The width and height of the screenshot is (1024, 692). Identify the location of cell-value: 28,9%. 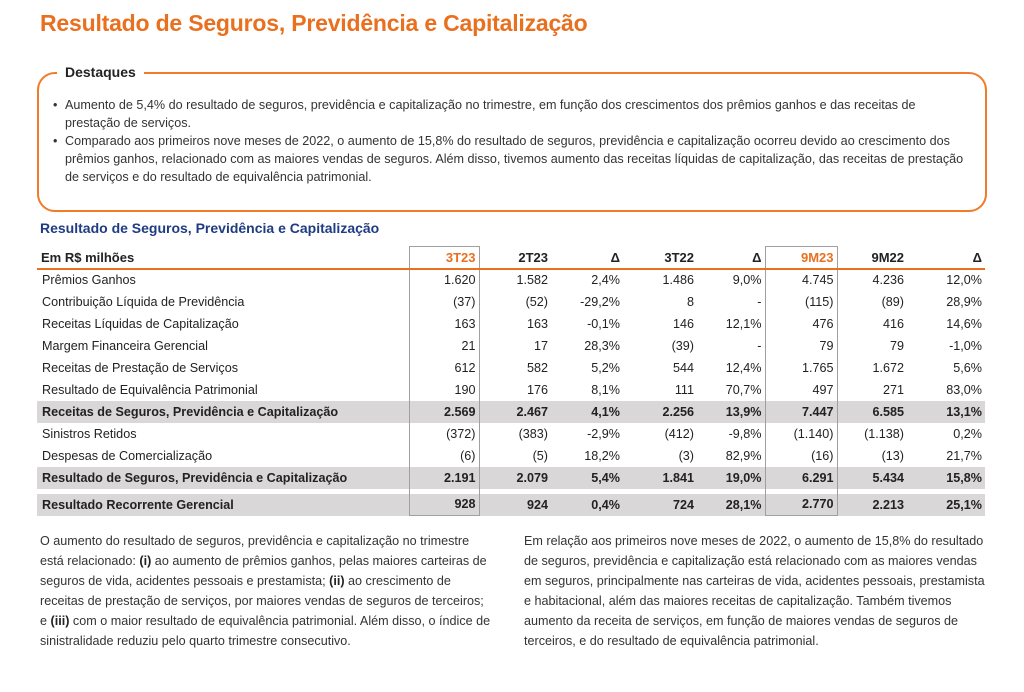
(964, 301).